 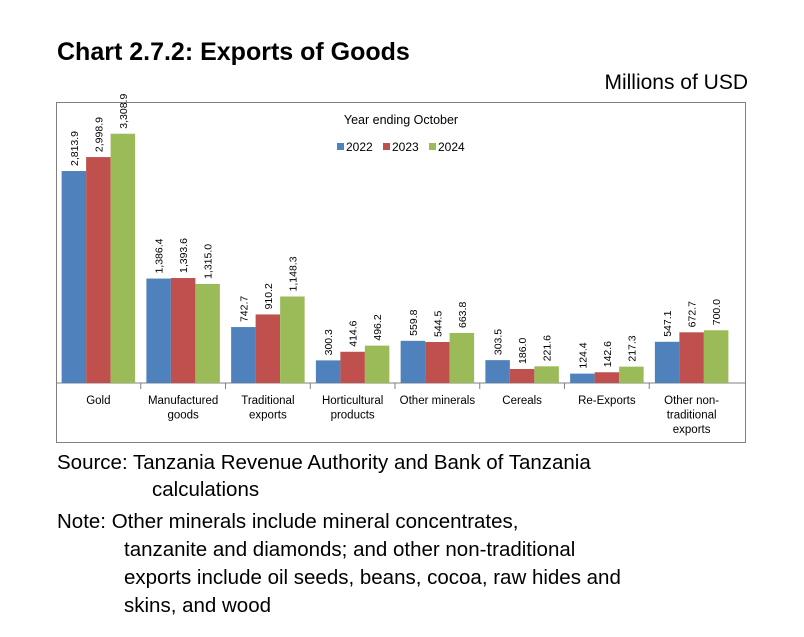 What do you see at coordinates (340, 146) in the screenshot?
I see `legend-swatch-2022` at bounding box center [340, 146].